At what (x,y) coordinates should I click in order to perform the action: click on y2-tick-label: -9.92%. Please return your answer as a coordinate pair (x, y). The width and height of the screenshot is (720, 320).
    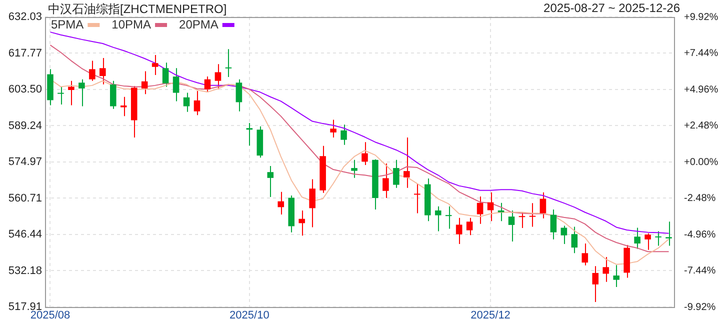
    Looking at the image, I should click on (700, 307).